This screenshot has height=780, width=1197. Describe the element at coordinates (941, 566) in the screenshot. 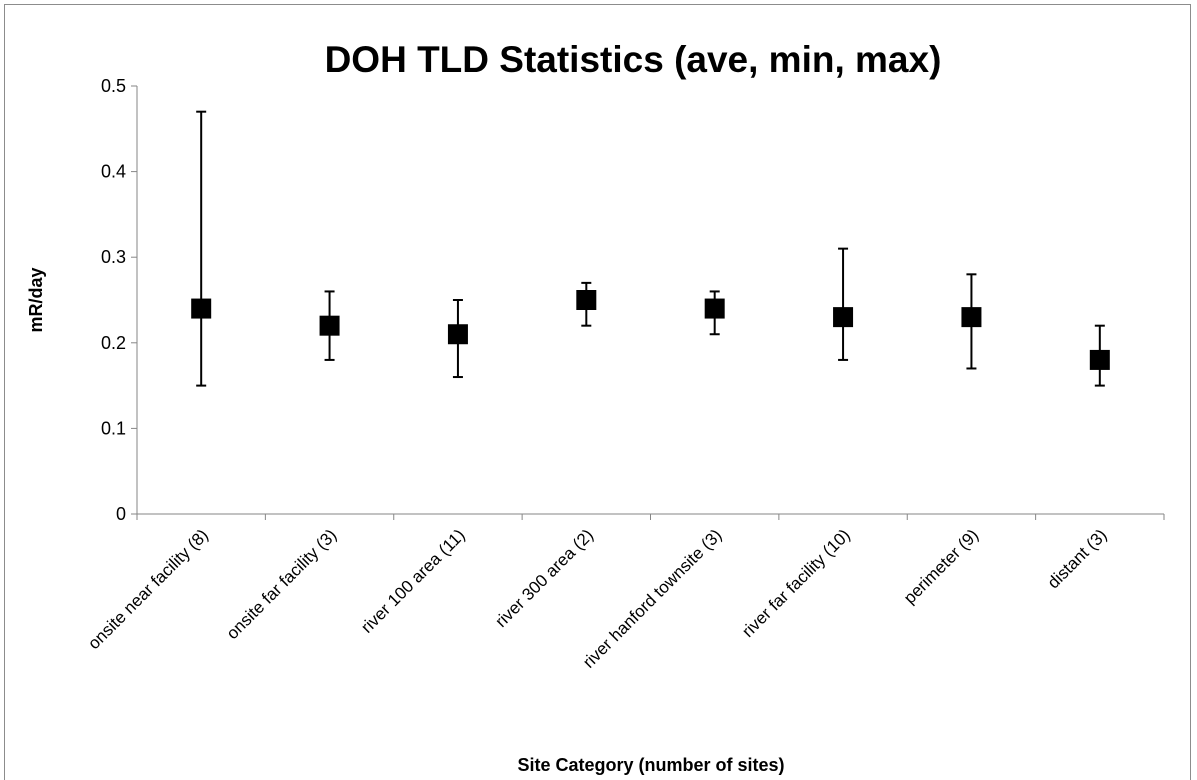

I see `x-tick-label: perimeter (9)` at that location.